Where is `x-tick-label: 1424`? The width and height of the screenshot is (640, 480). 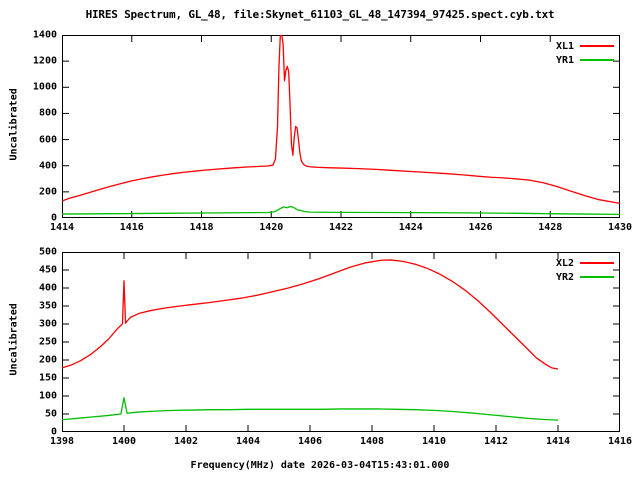 x-tick-label: 1424 is located at coordinates (410, 227).